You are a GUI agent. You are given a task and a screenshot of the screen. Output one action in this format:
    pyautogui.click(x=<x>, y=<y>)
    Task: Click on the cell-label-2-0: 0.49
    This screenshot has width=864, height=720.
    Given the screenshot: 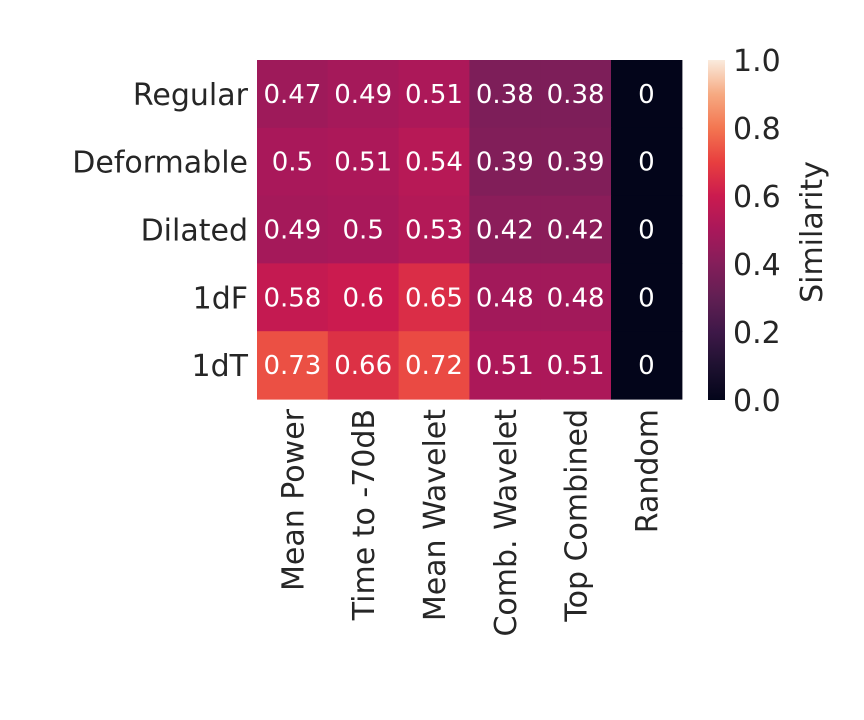 What is the action you would take?
    pyautogui.click(x=292, y=231)
    